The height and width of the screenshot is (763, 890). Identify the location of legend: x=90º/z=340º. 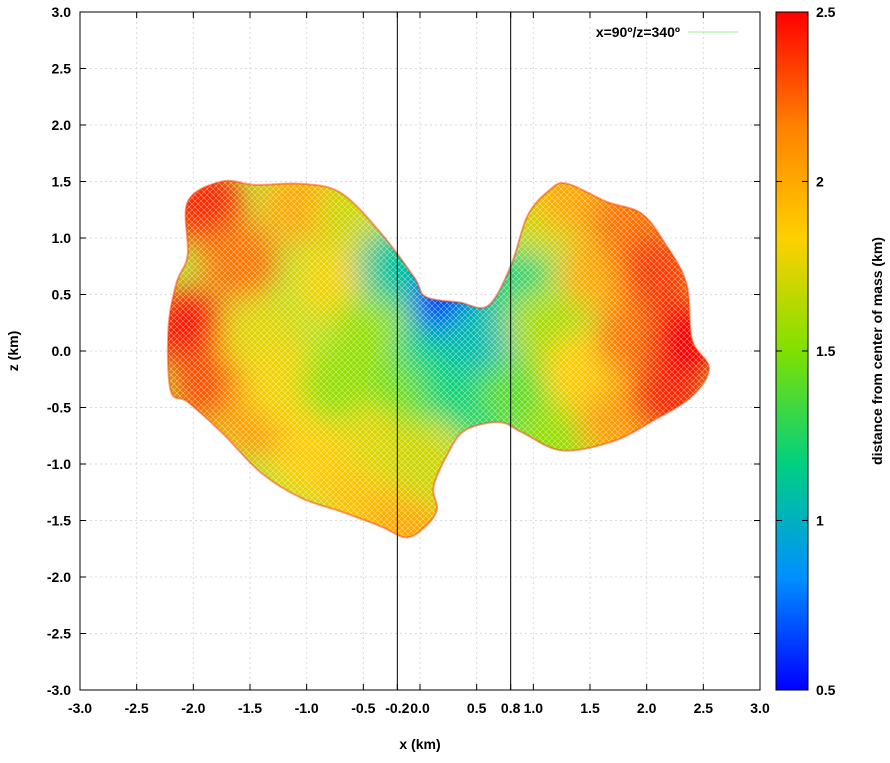
(667, 32).